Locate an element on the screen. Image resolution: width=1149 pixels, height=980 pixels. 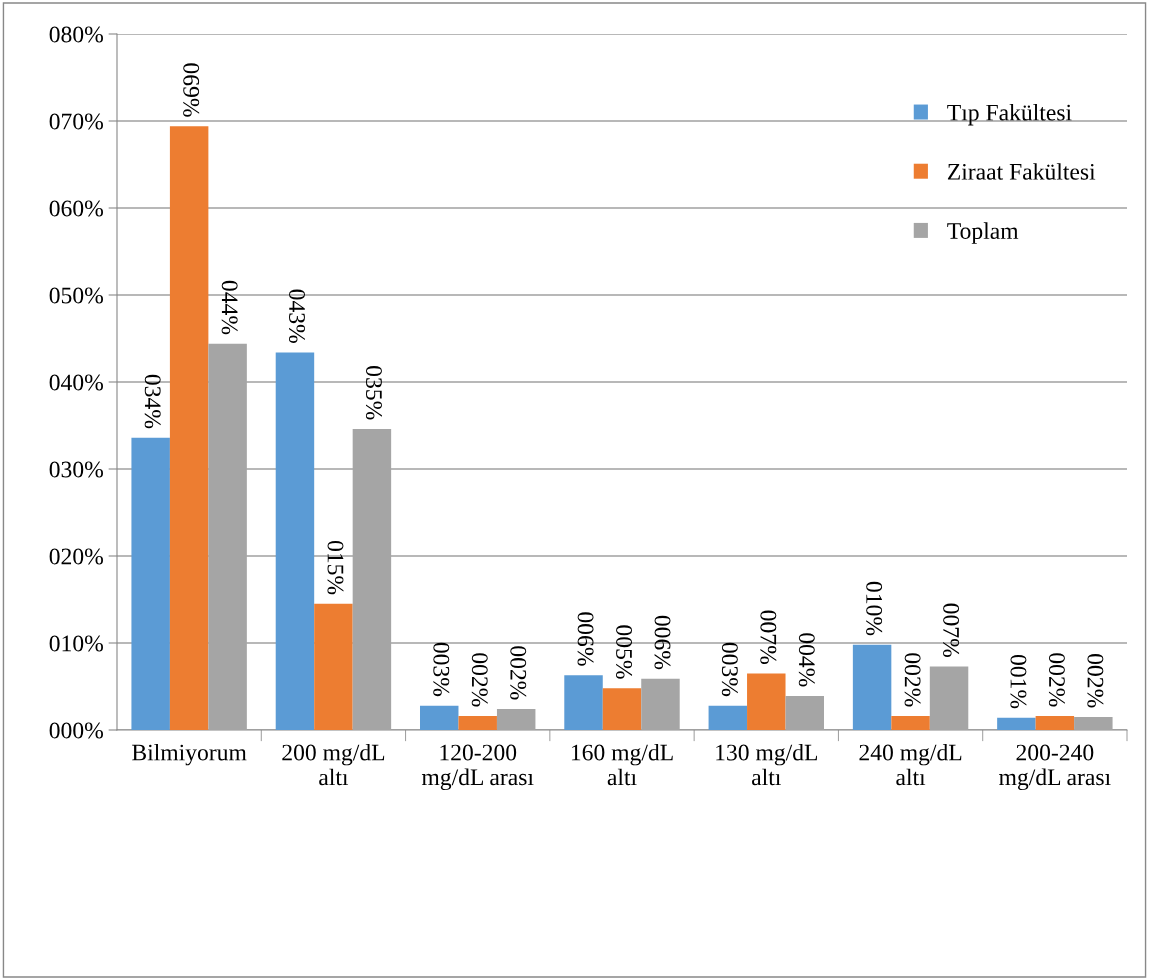
data-label: 044% is located at coordinates (229, 307).